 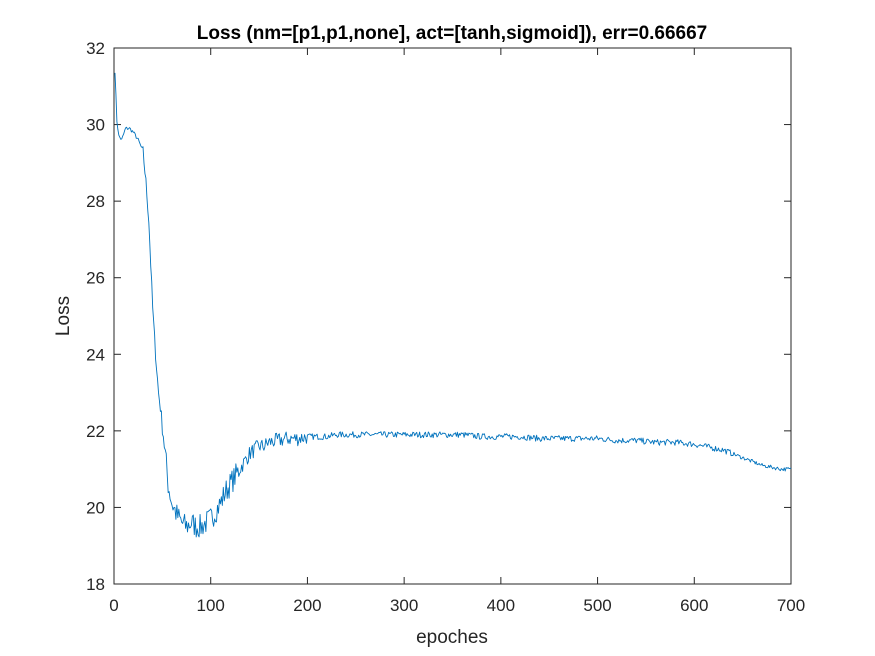 What do you see at coordinates (452, 637) in the screenshot?
I see `x-axis-label: epoches` at bounding box center [452, 637].